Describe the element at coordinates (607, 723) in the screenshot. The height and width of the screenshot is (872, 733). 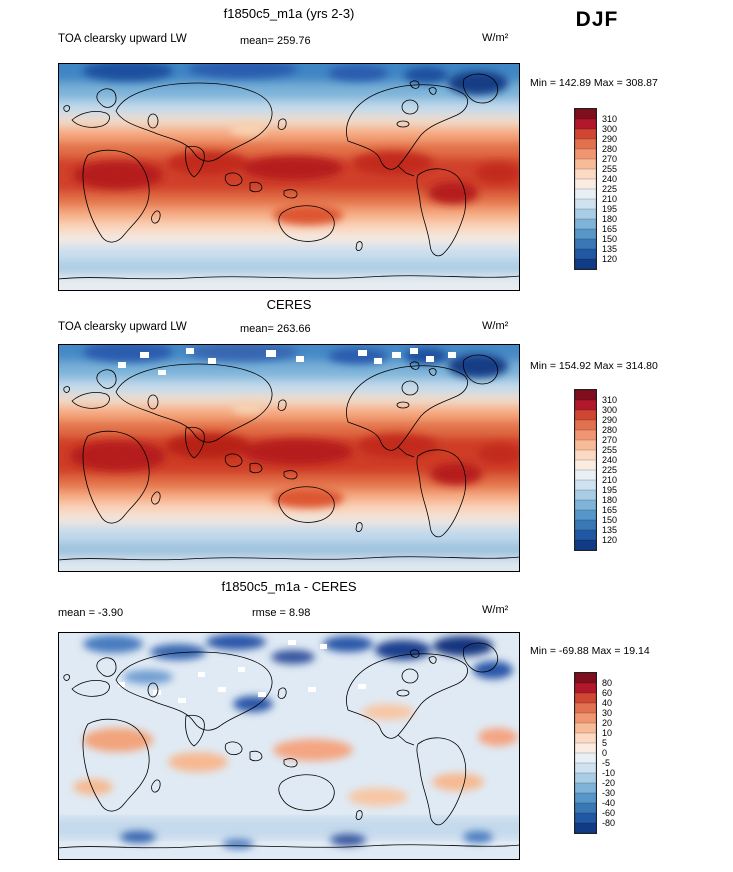
I see `colorbar-tick: 20` at that location.